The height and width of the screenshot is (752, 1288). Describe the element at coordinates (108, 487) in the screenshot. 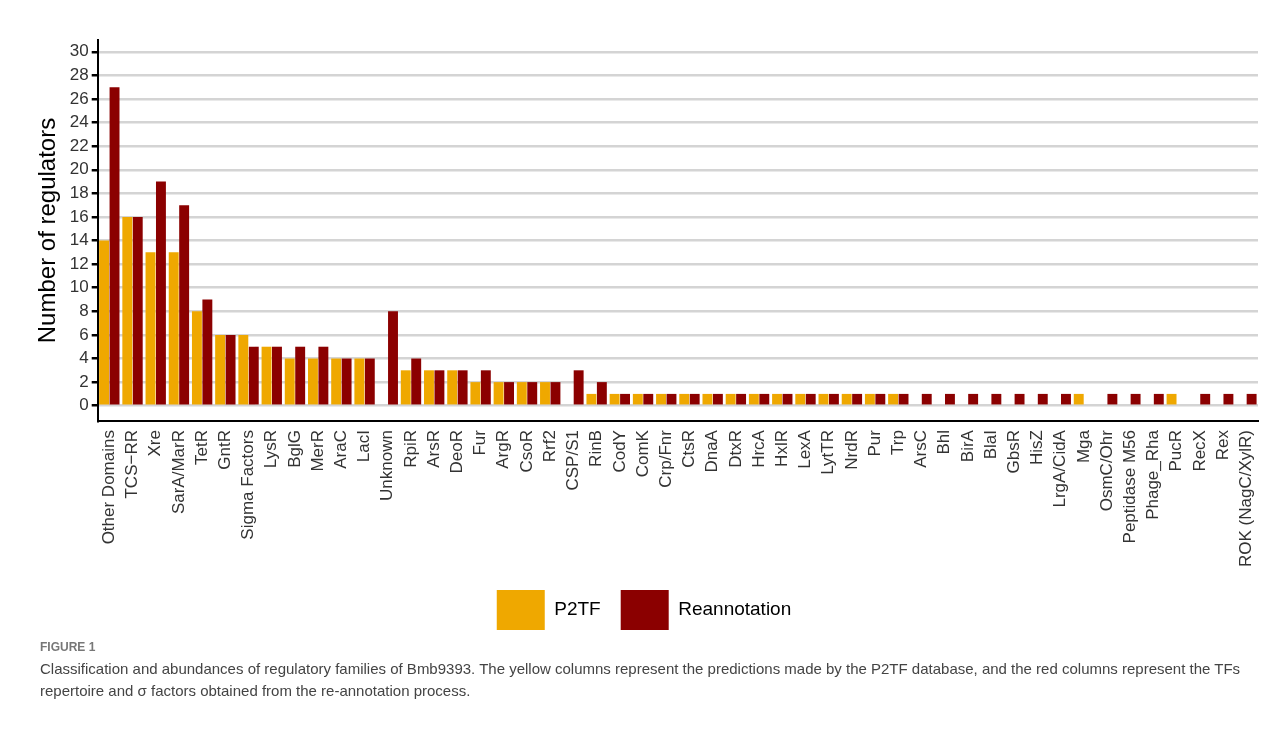

I see `x-tick-label: Other Domains` at that location.